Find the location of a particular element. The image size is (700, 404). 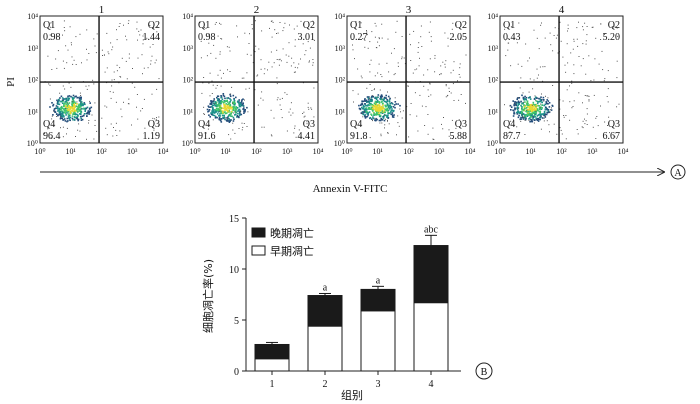

pi-axis-label: PI is located at coordinates (11, 82).